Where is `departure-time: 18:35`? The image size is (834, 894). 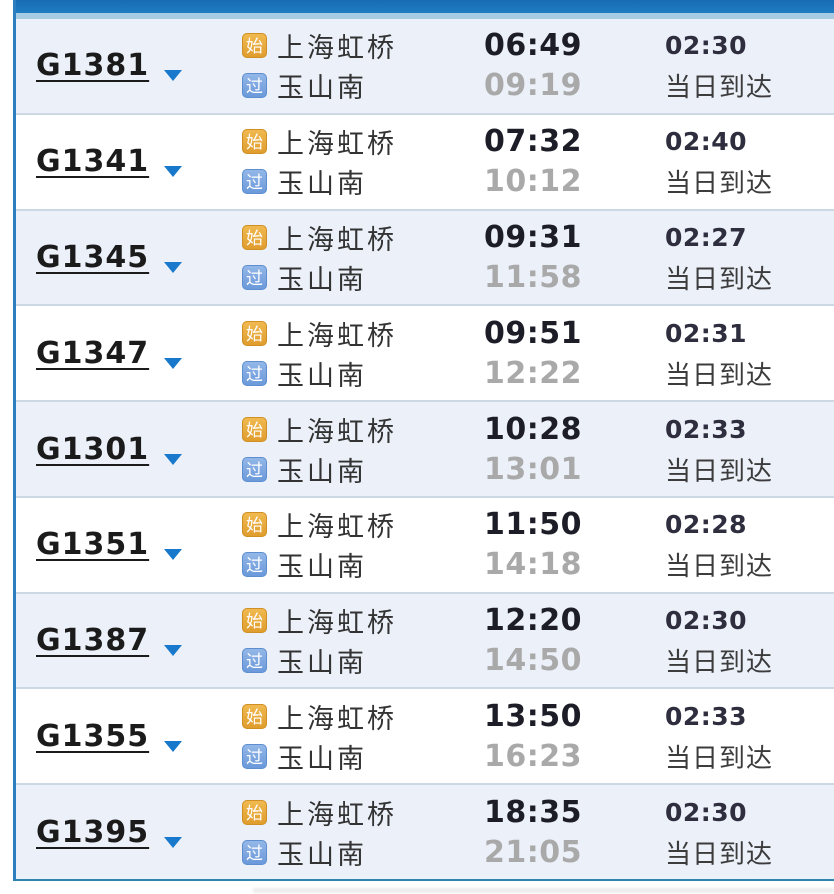
departure-time: 18:35 is located at coordinates (533, 812).